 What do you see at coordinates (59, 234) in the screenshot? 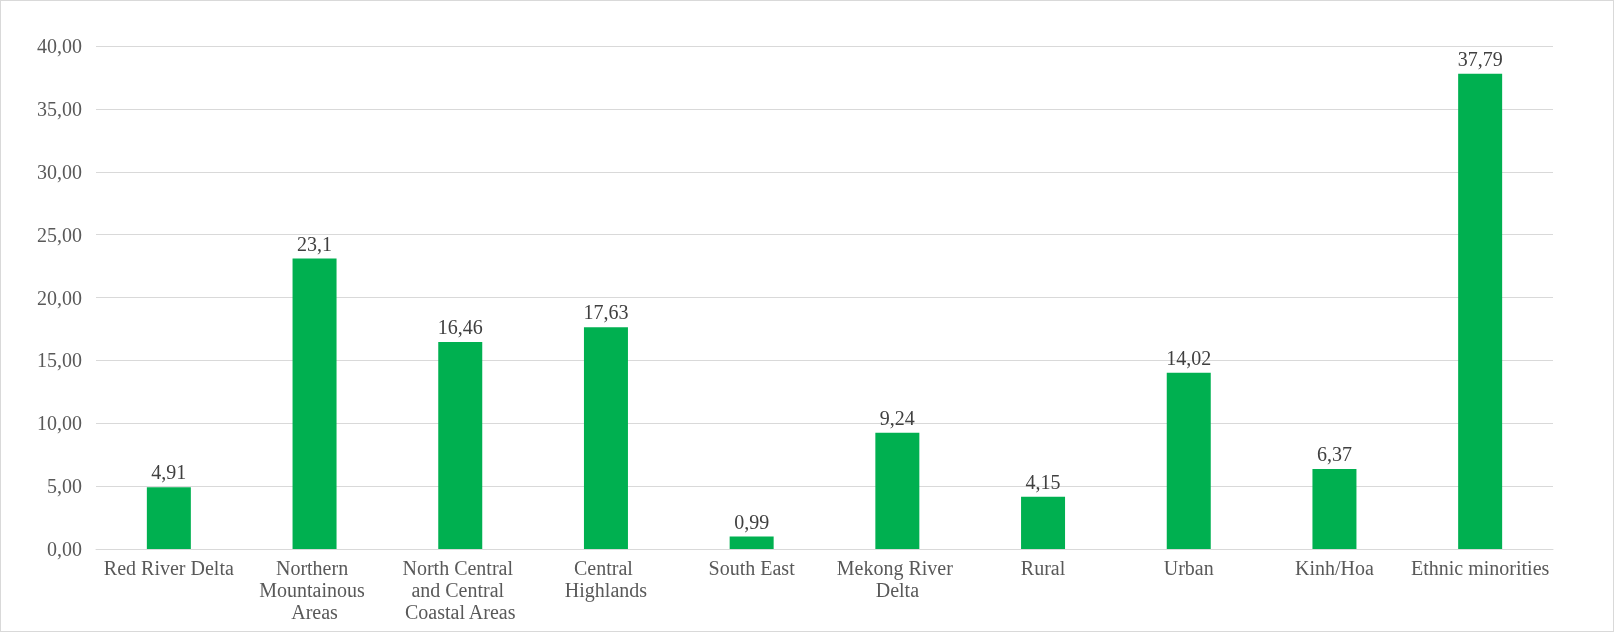
I see `y-tick-label: 25,00` at bounding box center [59, 234].